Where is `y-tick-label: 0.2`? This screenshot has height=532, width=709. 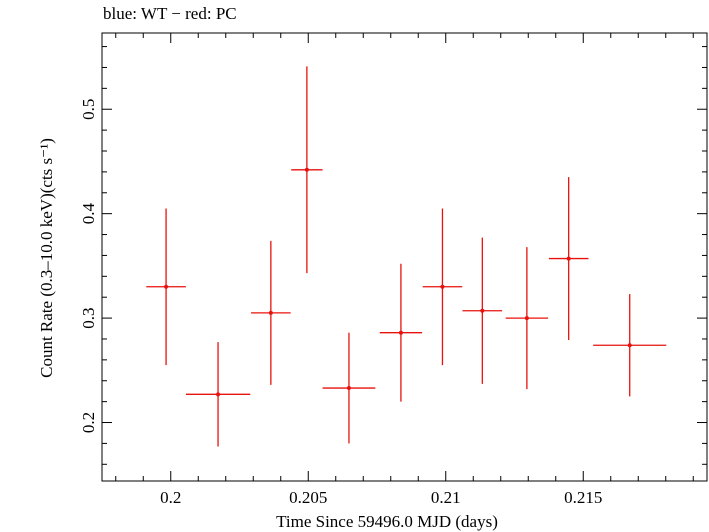 y-tick-label: 0.2 is located at coordinates (88, 422).